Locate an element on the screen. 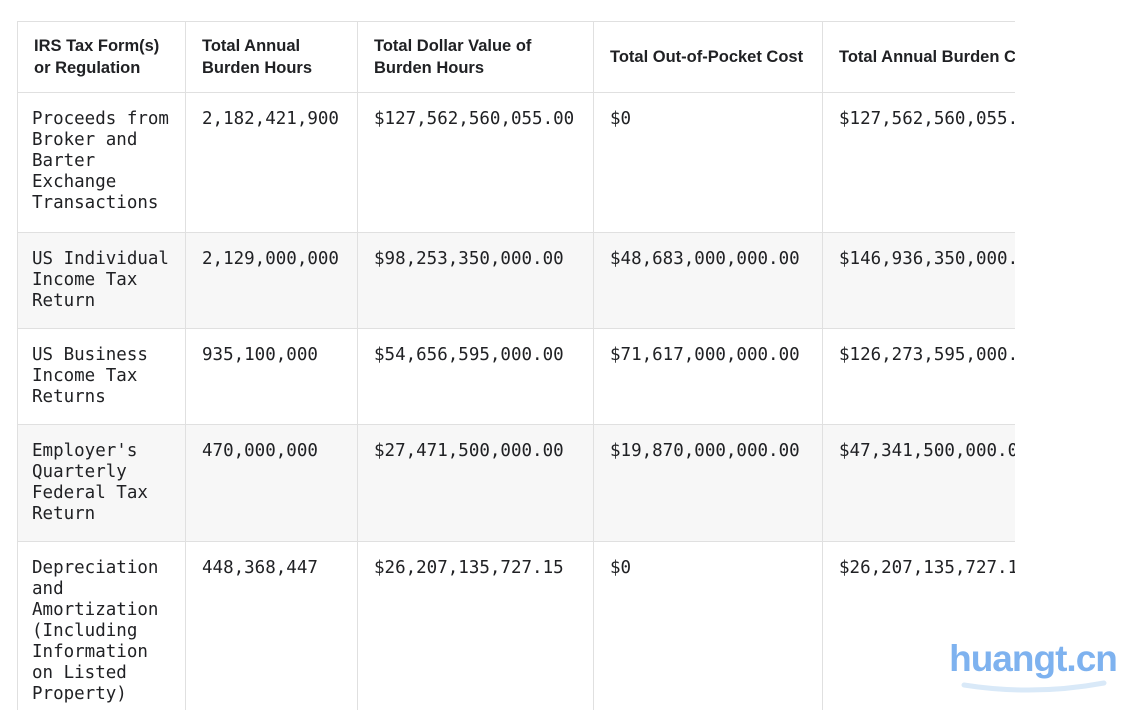  cell-dollar-value: $127,562,560,055.00 is located at coordinates (475, 162).